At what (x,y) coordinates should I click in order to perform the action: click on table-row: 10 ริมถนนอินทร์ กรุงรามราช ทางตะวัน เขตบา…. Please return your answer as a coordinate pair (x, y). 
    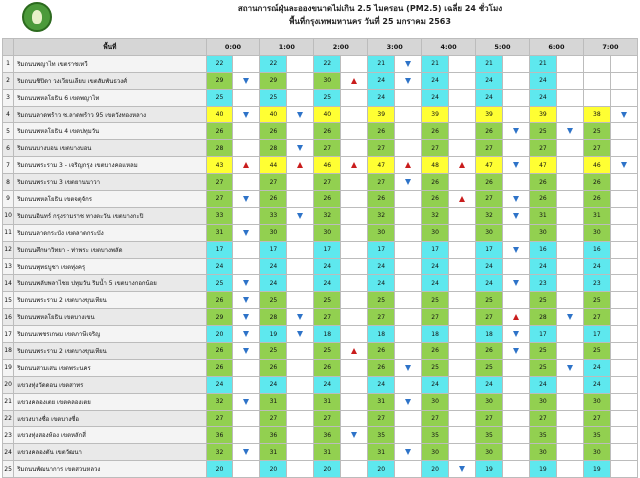
    Looking at the image, I should click on (320, 215).